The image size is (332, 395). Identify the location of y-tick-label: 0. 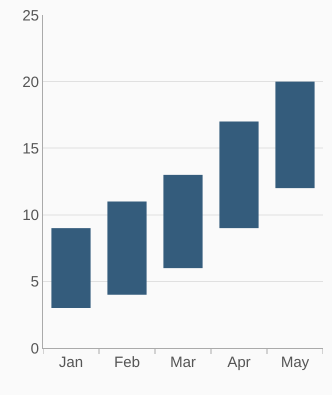
(34, 349).